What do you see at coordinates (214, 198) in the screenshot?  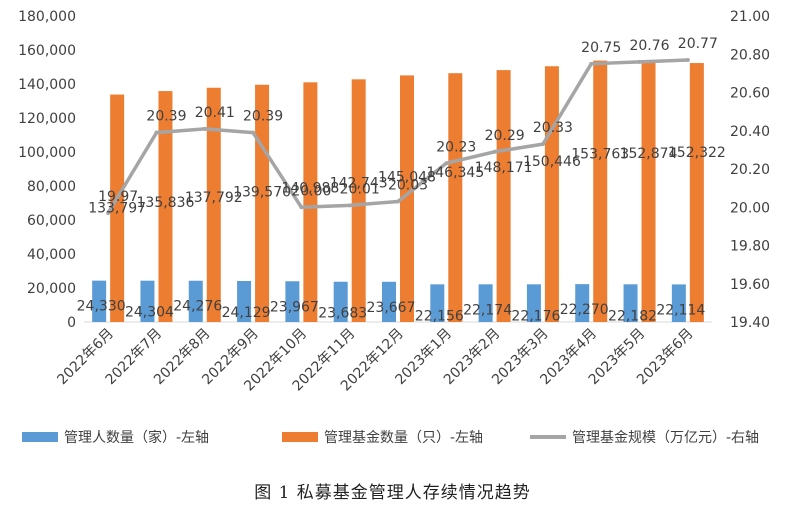 I see `data-label-funds: 137,792` at bounding box center [214, 198].